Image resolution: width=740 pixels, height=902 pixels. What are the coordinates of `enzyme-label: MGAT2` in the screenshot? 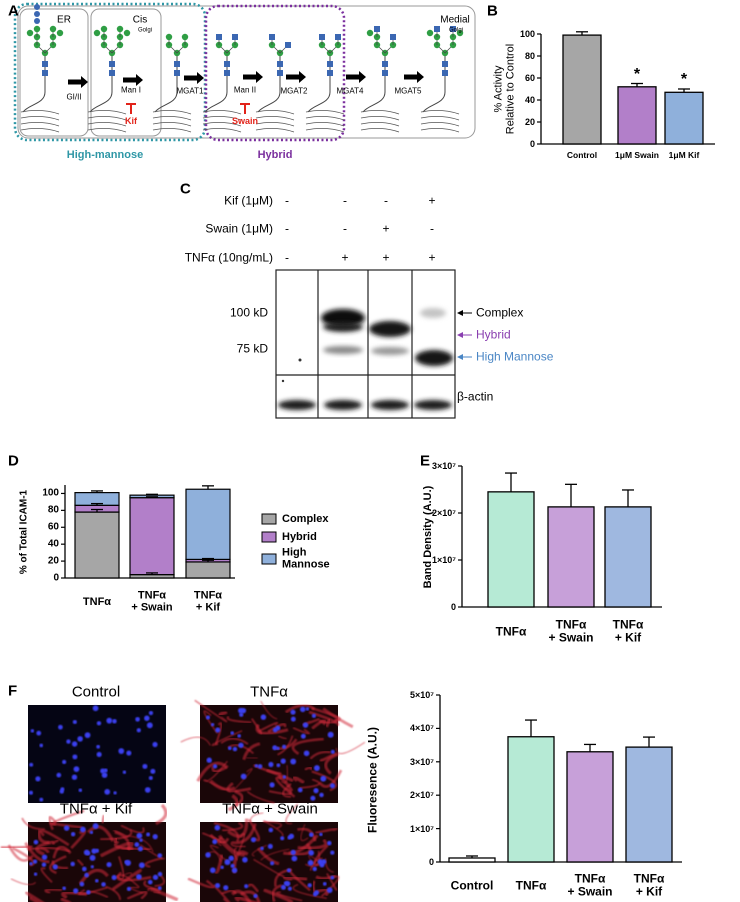 It's located at (294, 91).